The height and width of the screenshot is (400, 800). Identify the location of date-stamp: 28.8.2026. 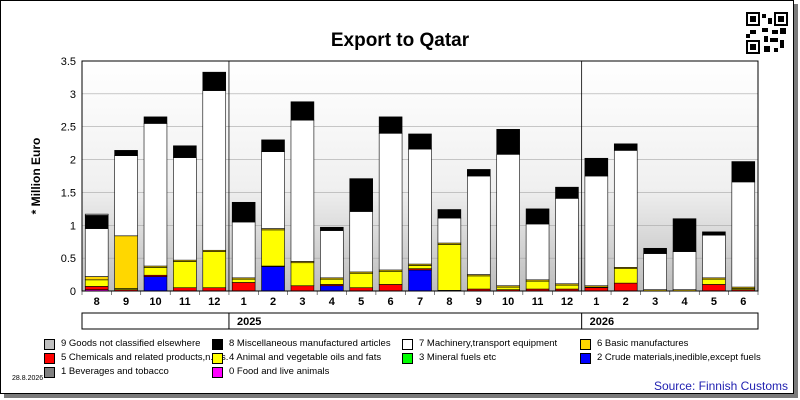
(28, 378).